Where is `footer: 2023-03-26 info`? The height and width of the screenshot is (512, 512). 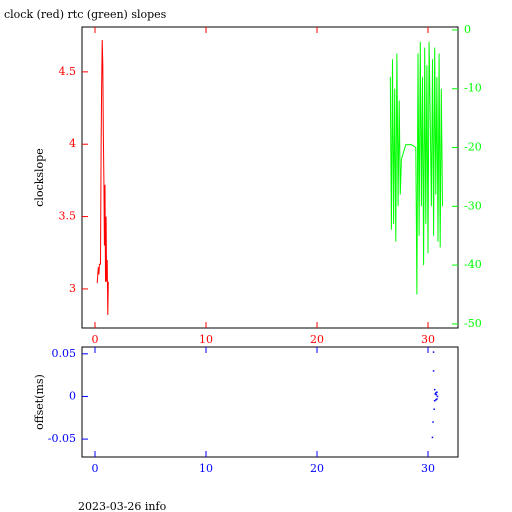 footer: 2023-03-26 info is located at coordinates (122, 506).